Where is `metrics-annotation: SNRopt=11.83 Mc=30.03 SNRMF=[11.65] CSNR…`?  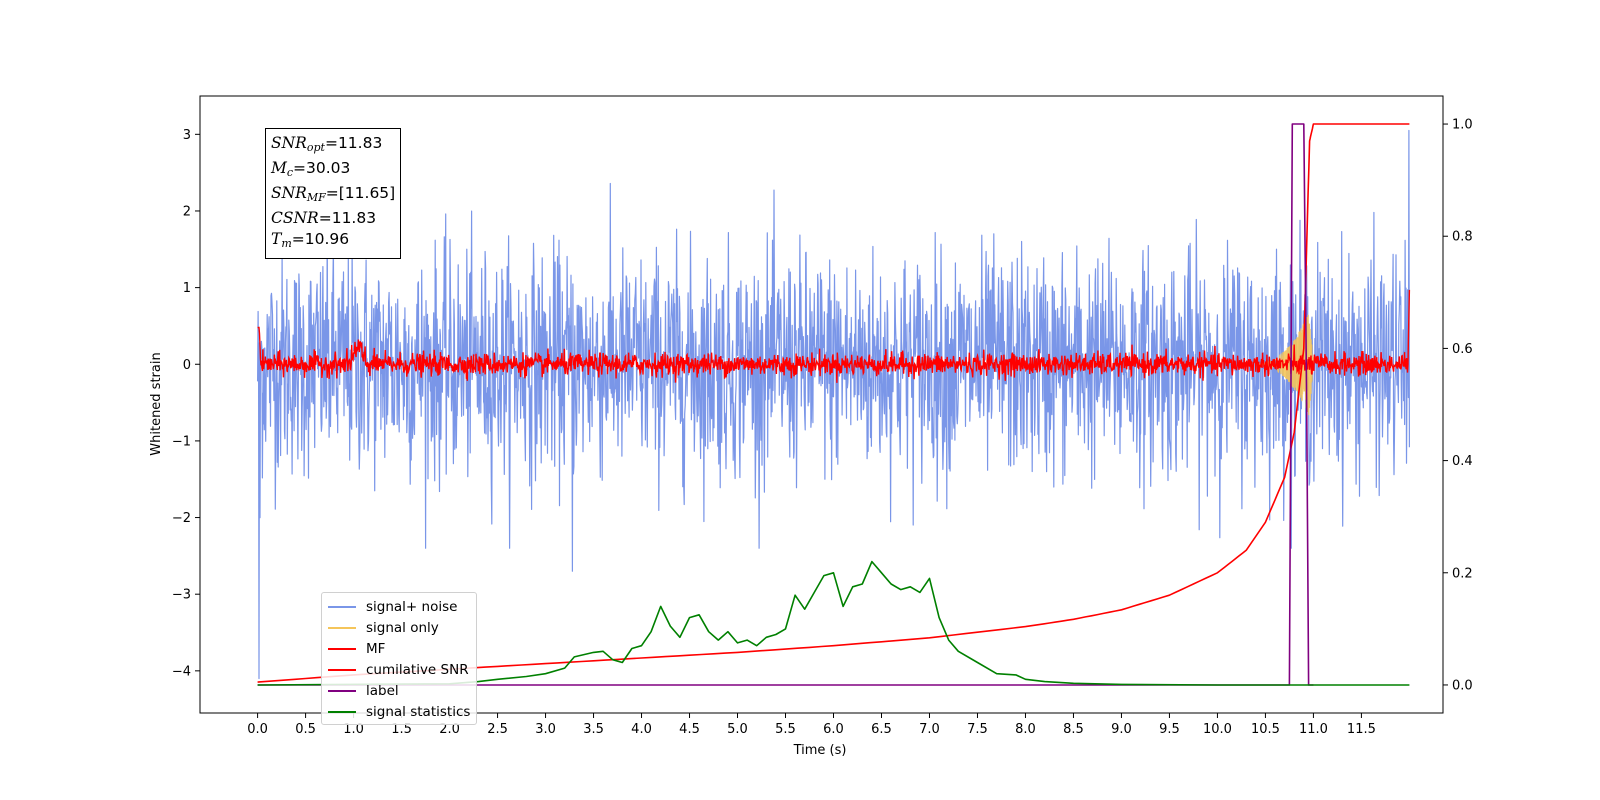 metrics-annotation: SNRopt=11.83 Mc=30.03 SNRMF=[11.65] CSNR… is located at coordinates (333, 193).